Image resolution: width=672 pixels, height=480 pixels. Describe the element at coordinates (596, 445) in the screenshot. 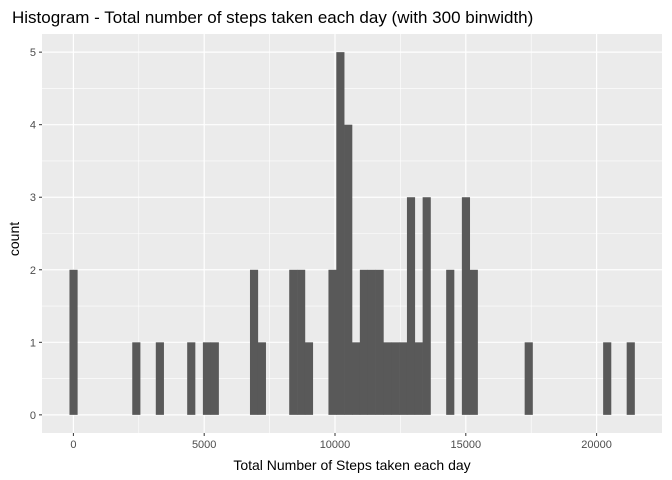

I see `x-tick-label: 20000` at that location.